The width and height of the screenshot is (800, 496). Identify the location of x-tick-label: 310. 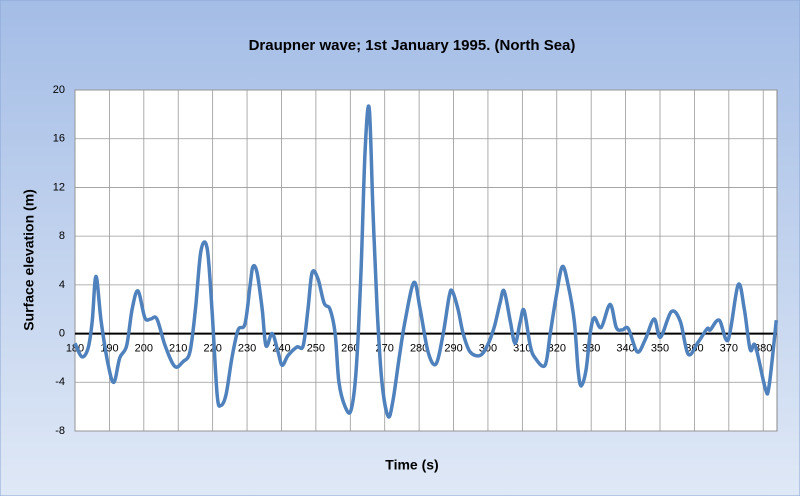
(522, 348).